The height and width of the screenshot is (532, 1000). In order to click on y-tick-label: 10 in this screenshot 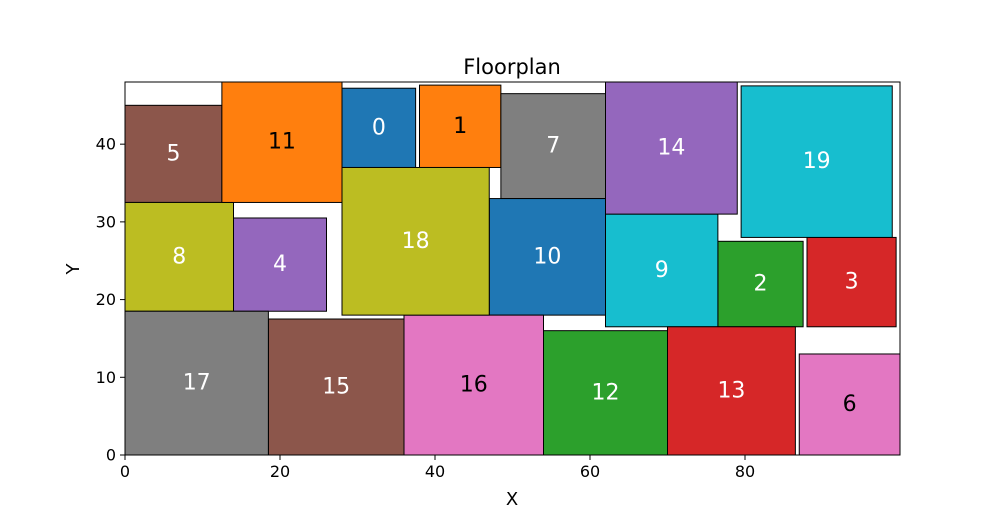, I will do `click(106, 377)`.